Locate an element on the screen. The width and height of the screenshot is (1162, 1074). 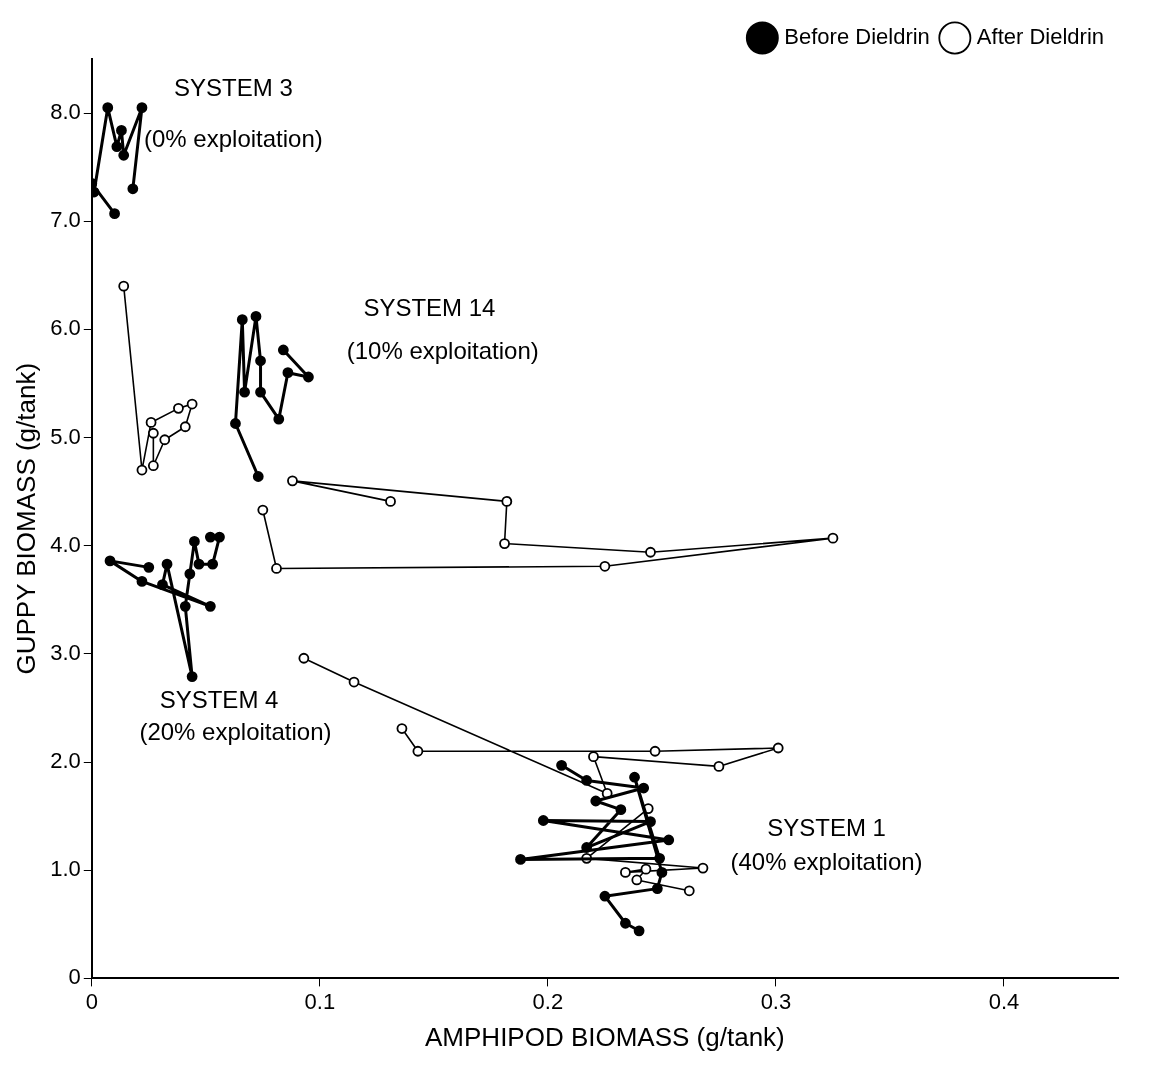
y-tick-label: 2.0 is located at coordinates (65, 761).